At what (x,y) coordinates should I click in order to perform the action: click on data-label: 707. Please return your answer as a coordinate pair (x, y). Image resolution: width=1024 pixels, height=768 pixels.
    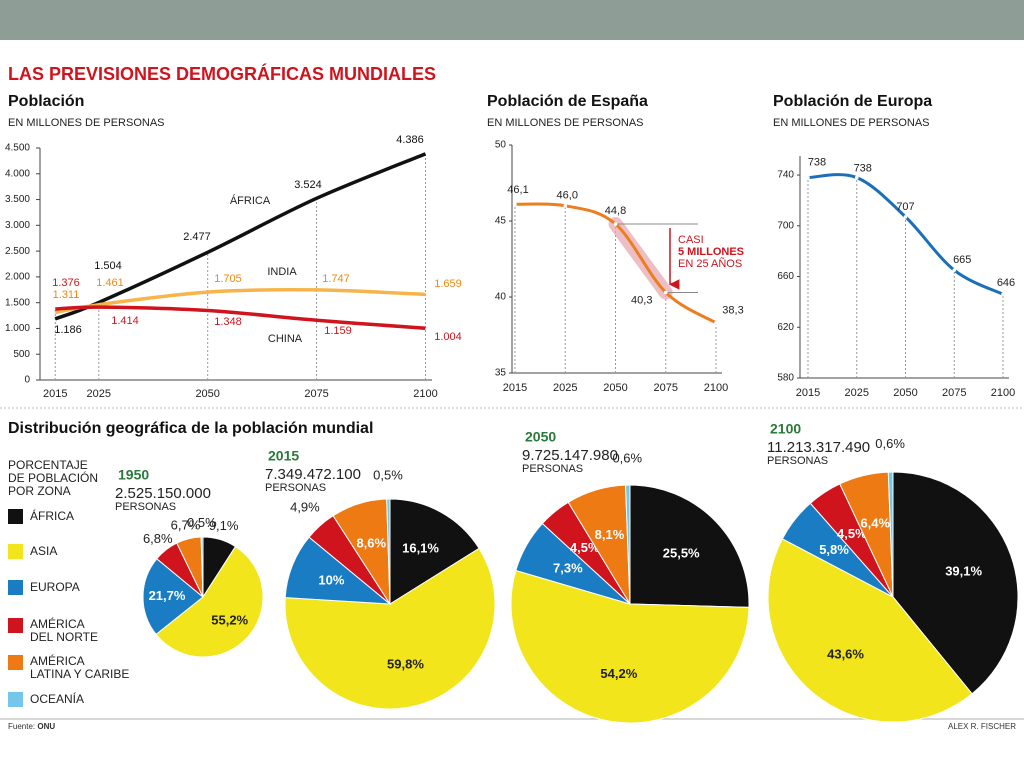
    Looking at the image, I should click on (905, 207).